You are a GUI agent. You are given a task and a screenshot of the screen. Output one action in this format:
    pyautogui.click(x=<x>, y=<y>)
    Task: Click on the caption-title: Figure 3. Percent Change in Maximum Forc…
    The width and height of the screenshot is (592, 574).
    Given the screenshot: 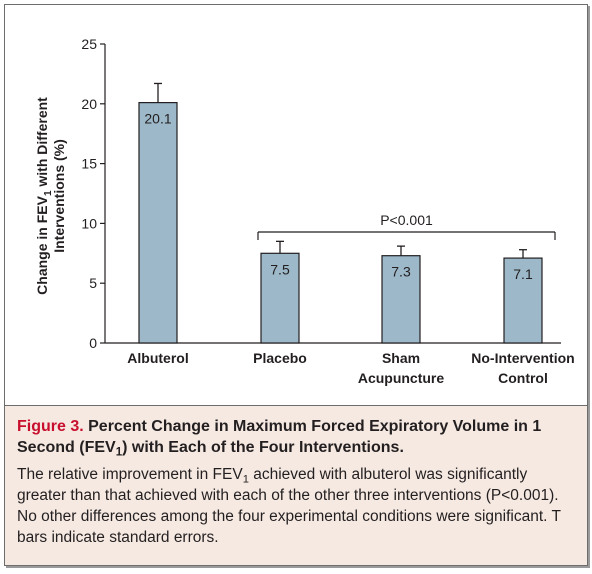 What is the action you would take?
    pyautogui.click(x=296, y=437)
    